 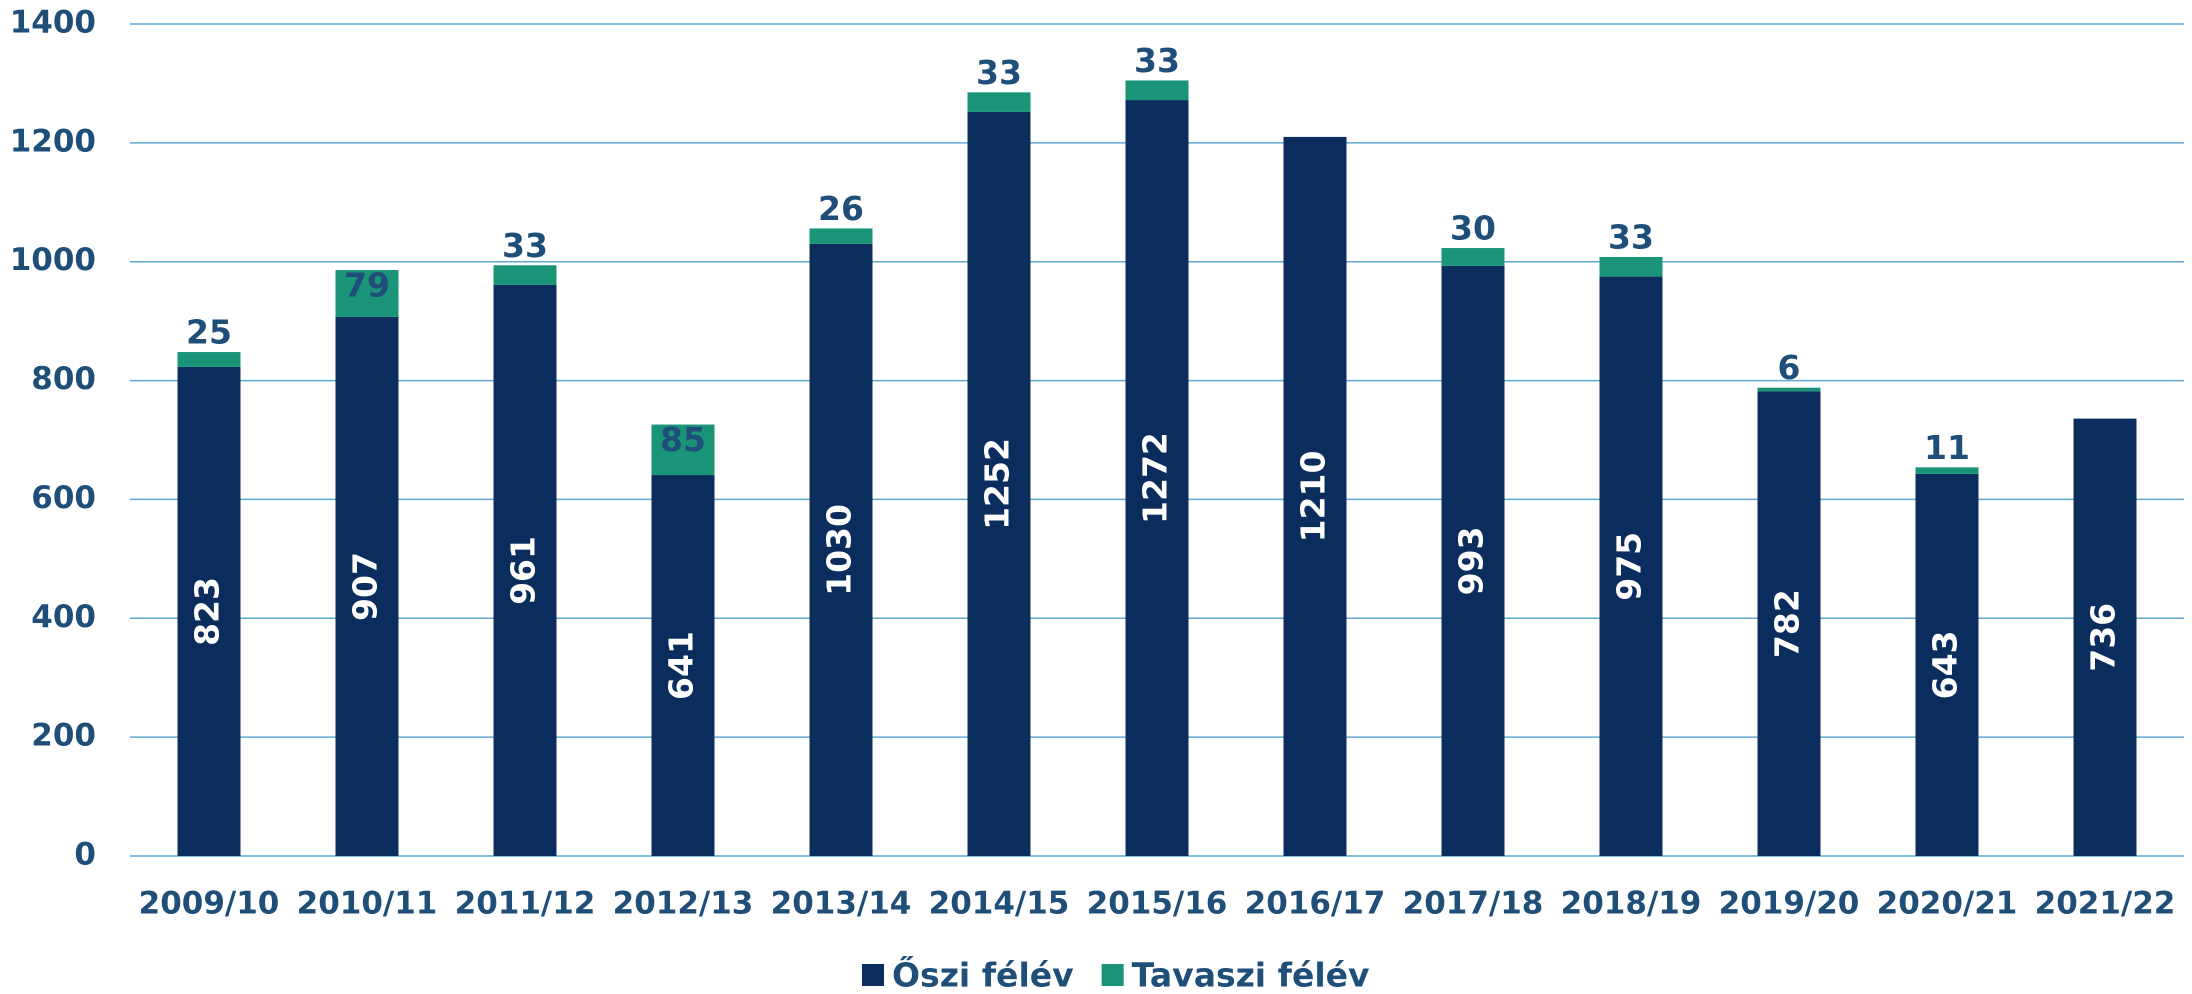 What do you see at coordinates (999, 904) in the screenshot?
I see `x-tick-label: 2014/15` at bounding box center [999, 904].